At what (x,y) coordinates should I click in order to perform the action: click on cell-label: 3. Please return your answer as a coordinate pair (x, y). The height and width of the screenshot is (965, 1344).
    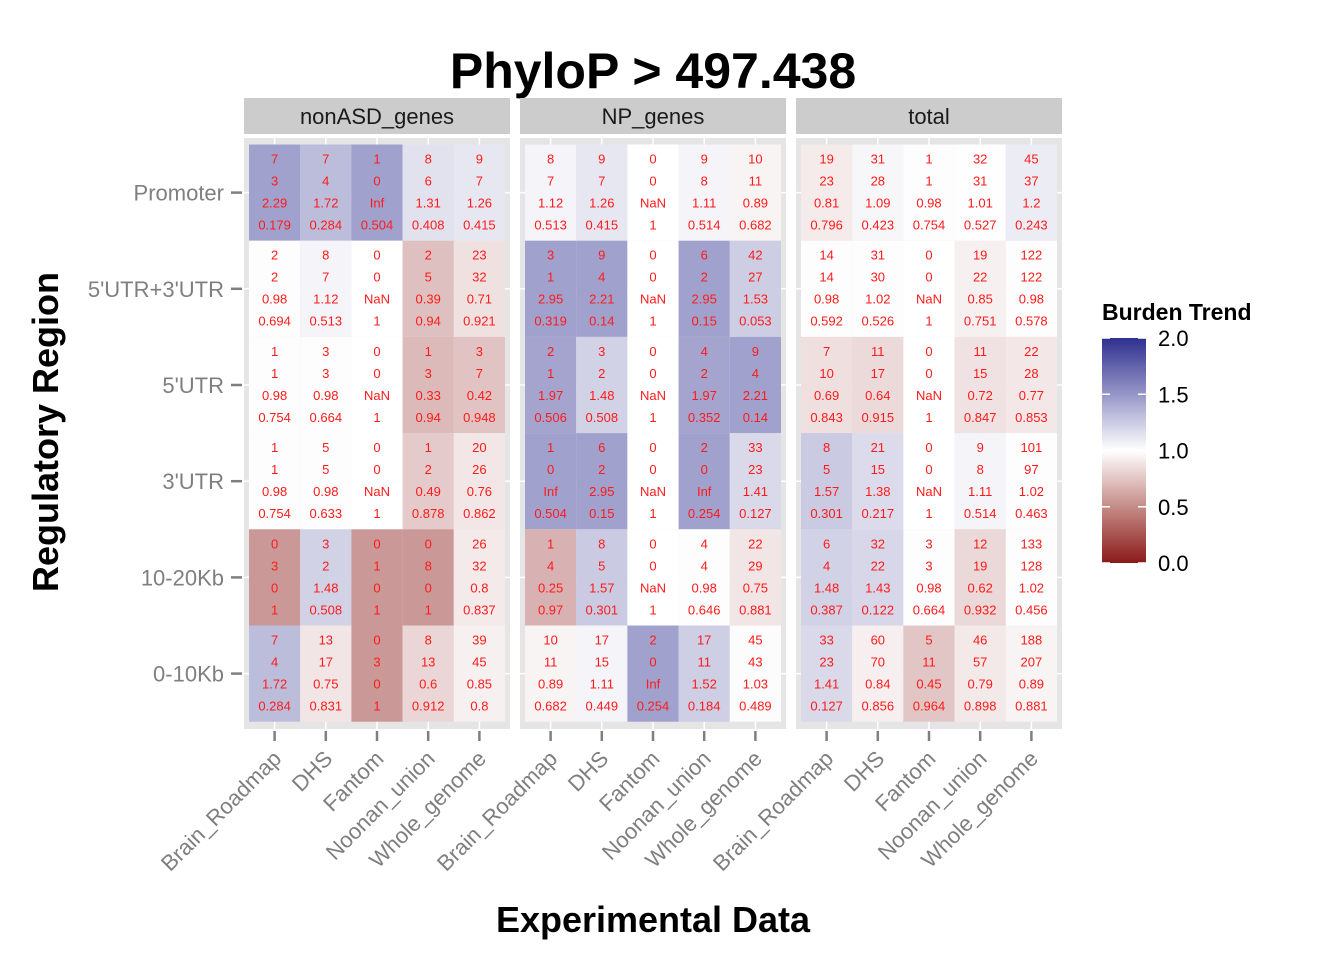
    Looking at the image, I should click on (274, 181).